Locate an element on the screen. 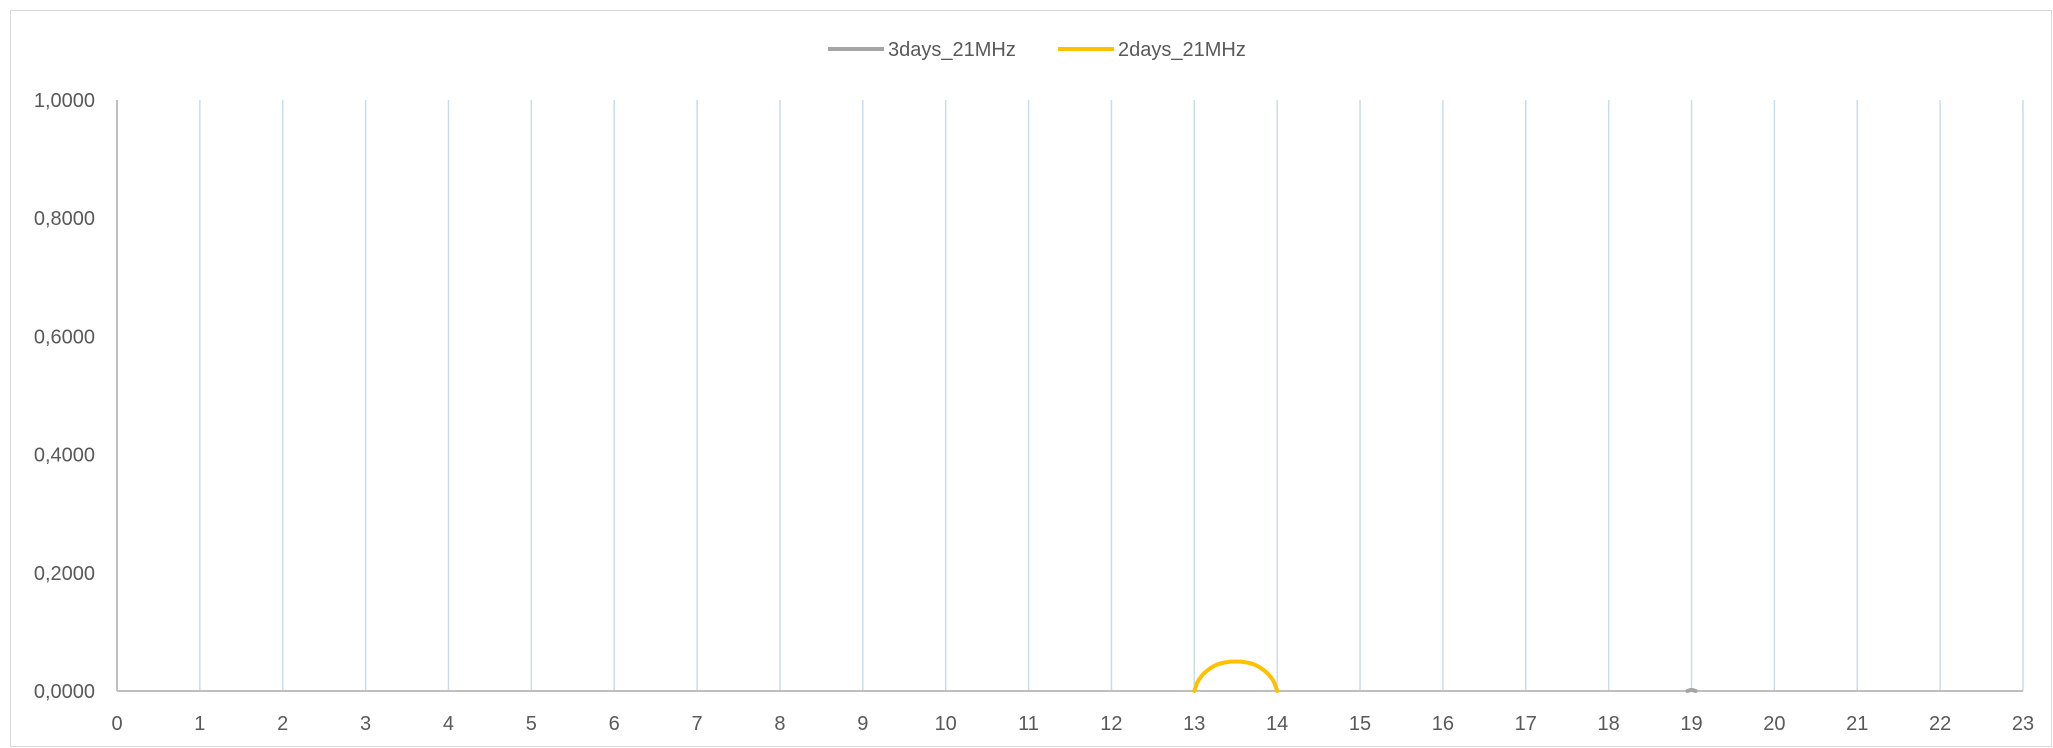 The height and width of the screenshot is (748, 2053). x-axis-tick-labels: 0 1 2 3 4 5 6 7 8 9 10 11 12 13 14 15 16 17 18 19 20 21 22 23 is located at coordinates (1072, 724).